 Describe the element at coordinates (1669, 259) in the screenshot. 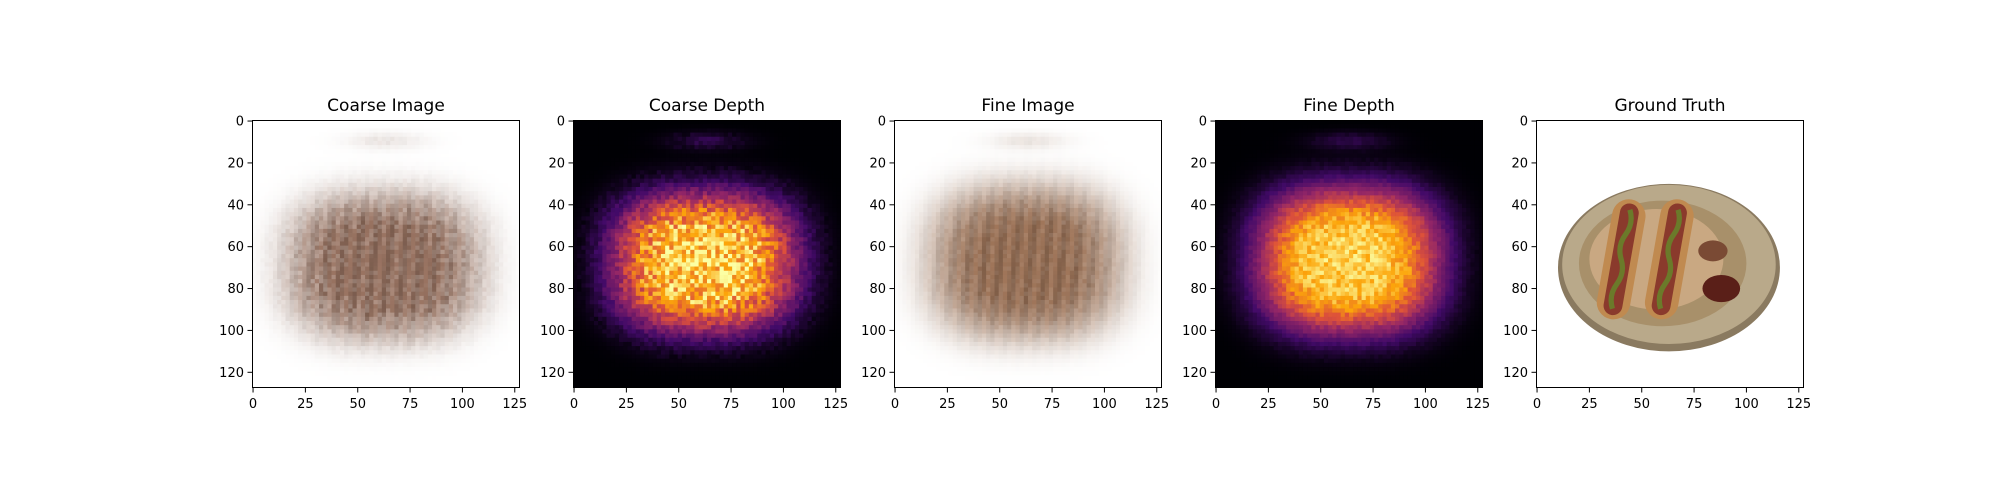

I see `hot-dog-right` at that location.